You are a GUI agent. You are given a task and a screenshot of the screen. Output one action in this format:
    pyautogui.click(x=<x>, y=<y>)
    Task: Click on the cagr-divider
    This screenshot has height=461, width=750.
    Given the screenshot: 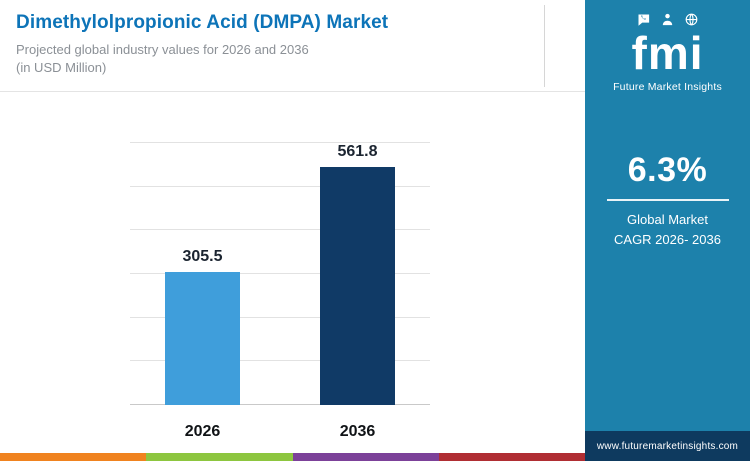 What is the action you would take?
    pyautogui.click(x=667, y=200)
    